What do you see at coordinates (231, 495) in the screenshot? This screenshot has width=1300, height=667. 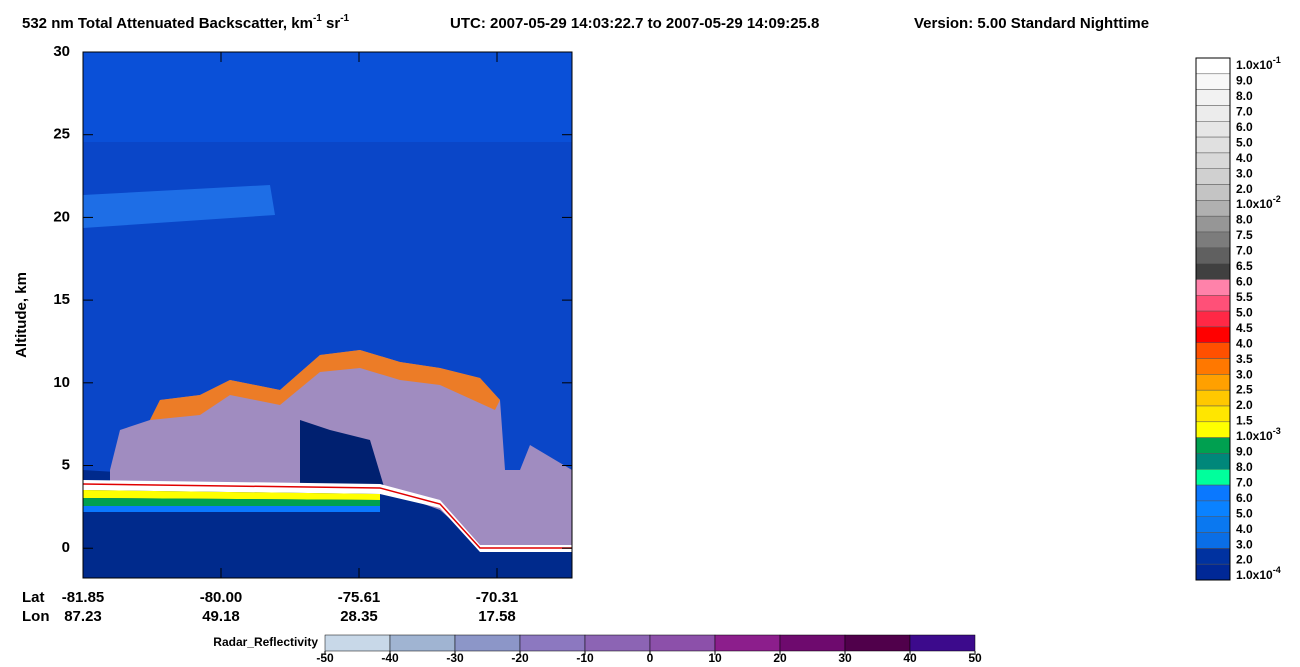 I see `surface-band-yellow` at bounding box center [231, 495].